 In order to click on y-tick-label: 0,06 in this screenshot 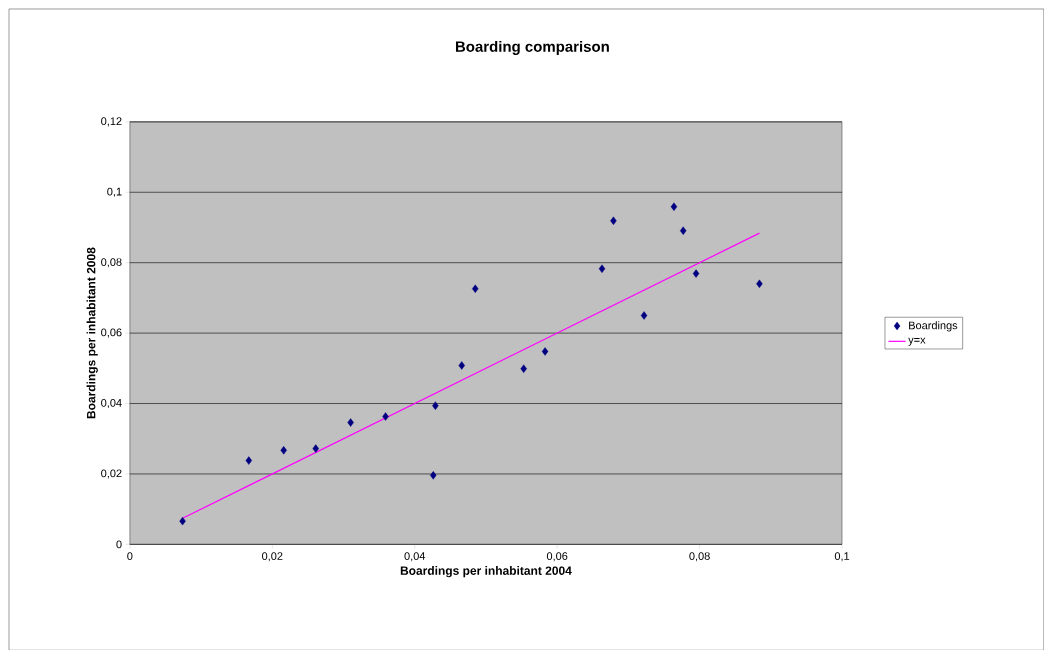, I will do `click(111, 333)`.